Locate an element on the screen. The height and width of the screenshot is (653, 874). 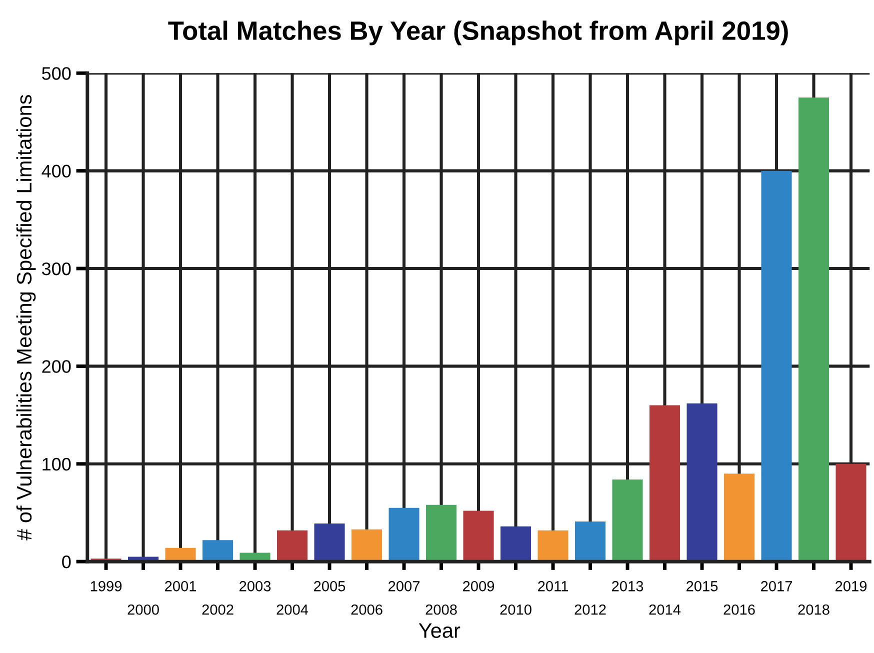
x-tick-label: 2004 is located at coordinates (292, 609).